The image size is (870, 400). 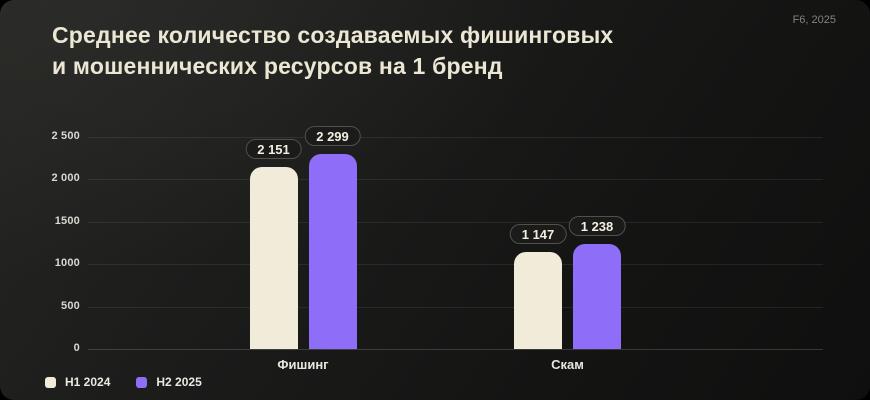 I want to click on bar-Фишинг-H2-2025, so click(x=332, y=251).